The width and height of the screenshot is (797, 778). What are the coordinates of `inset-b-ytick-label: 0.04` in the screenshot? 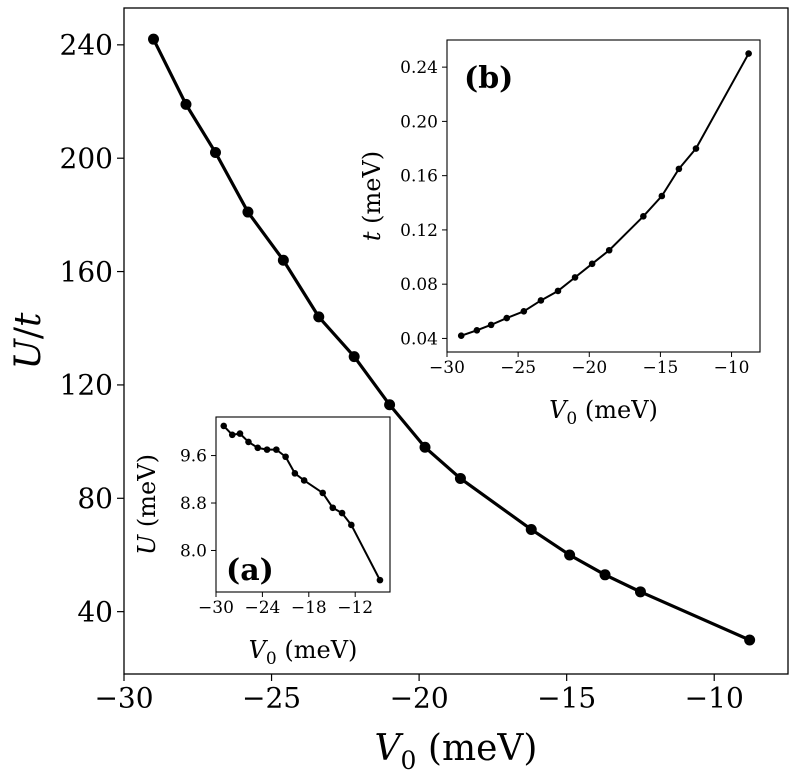 It's located at (419, 339).